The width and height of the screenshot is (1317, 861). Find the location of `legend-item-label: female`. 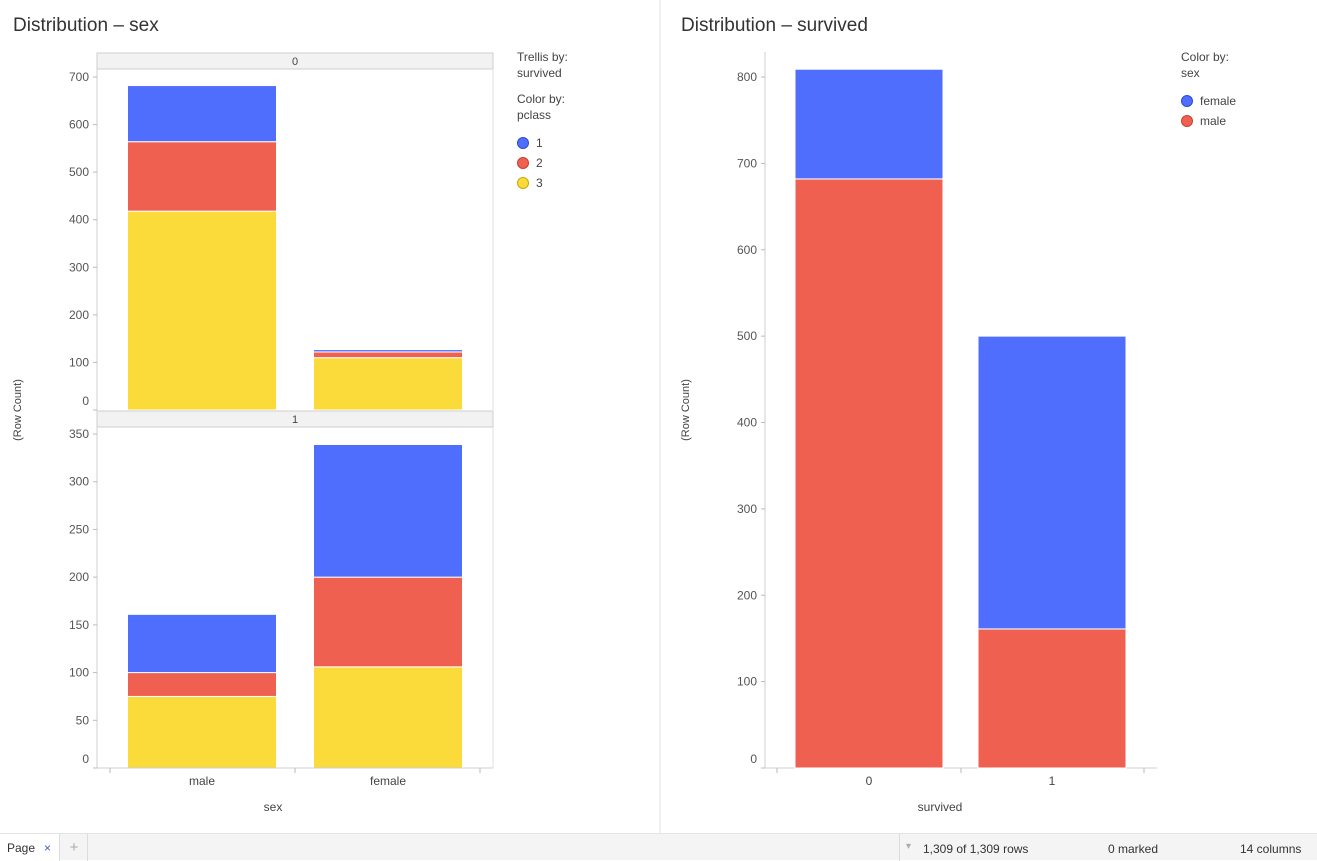

legend-item-label: female is located at coordinates (1218, 101).